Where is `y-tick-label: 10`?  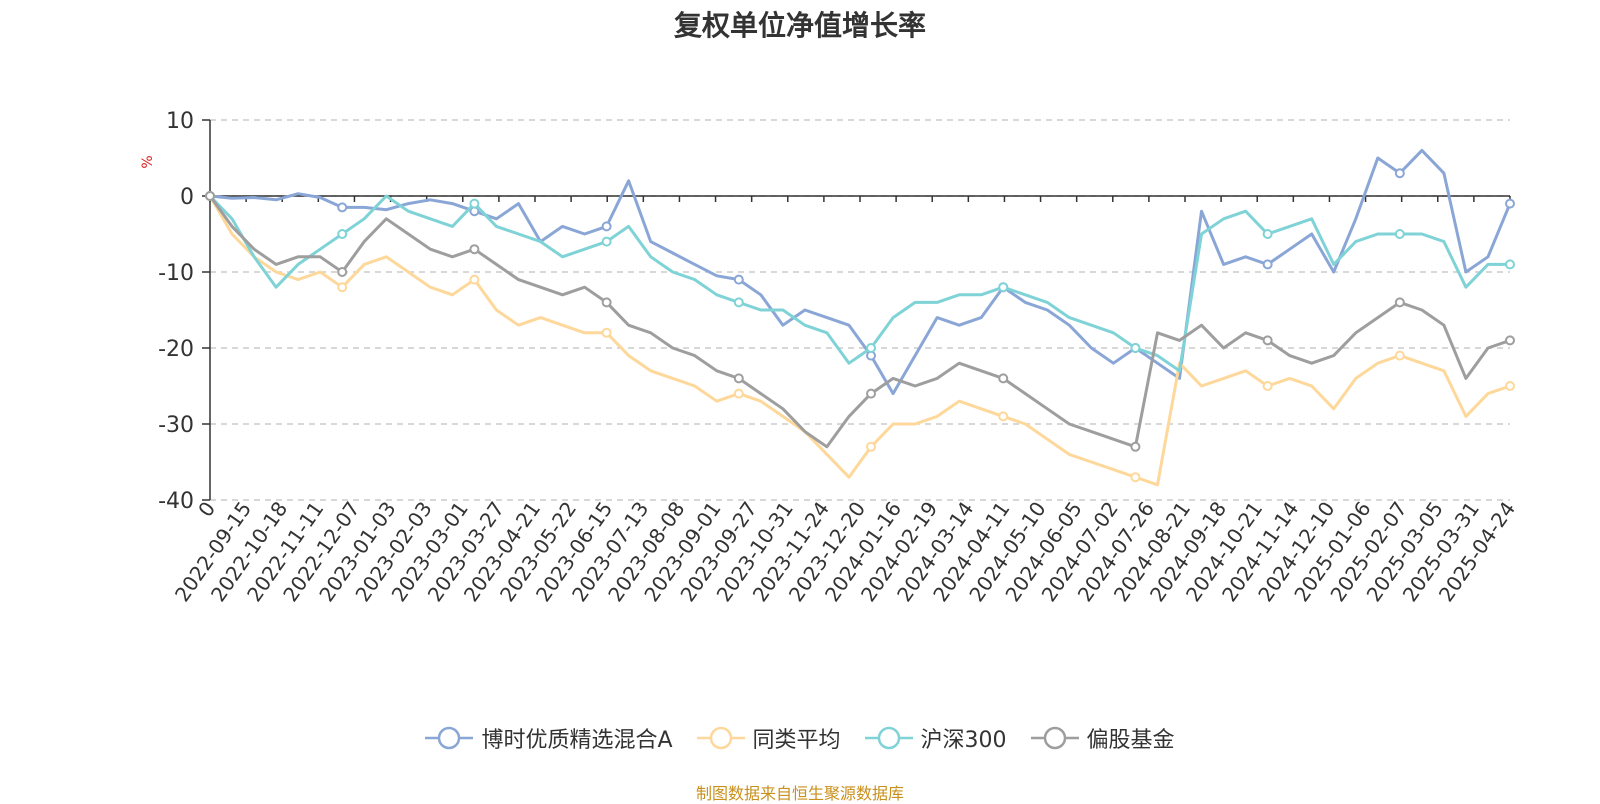 y-tick-label: 10 is located at coordinates (180, 121).